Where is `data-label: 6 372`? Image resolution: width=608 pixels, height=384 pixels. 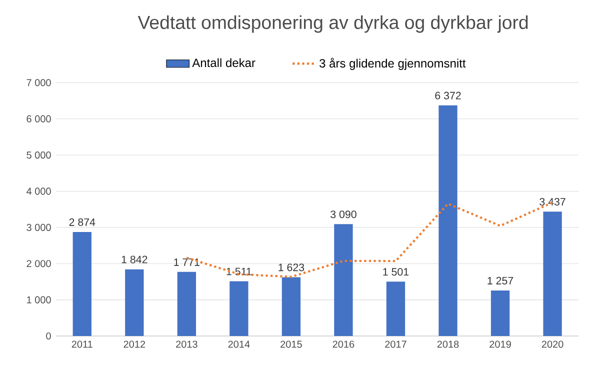 data-label: 6 372 is located at coordinates (448, 96).